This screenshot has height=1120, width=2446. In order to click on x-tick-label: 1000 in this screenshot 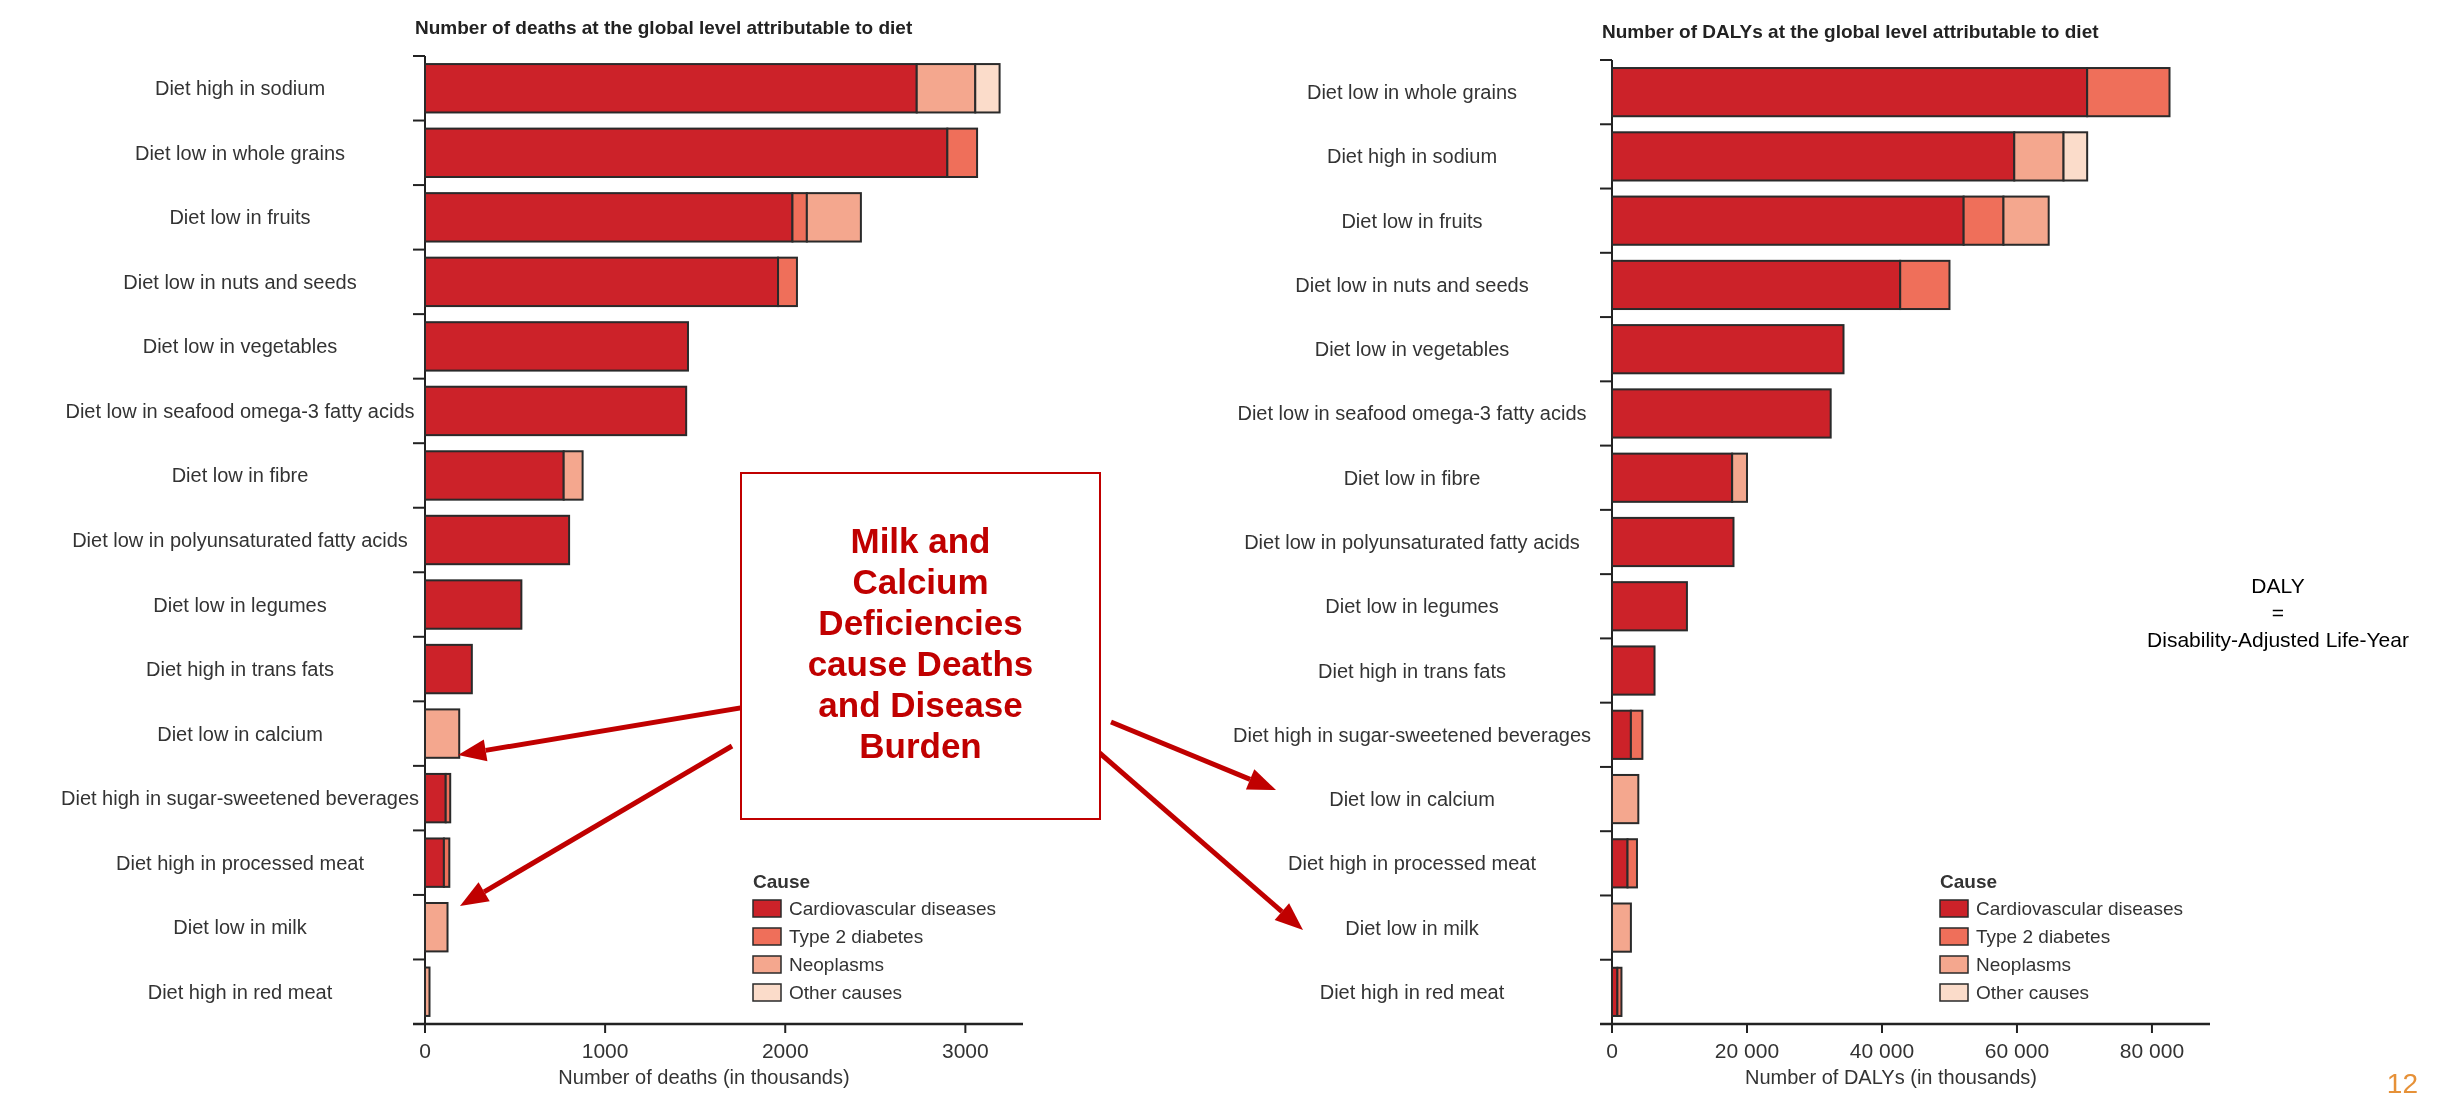, I will do `click(605, 1050)`.